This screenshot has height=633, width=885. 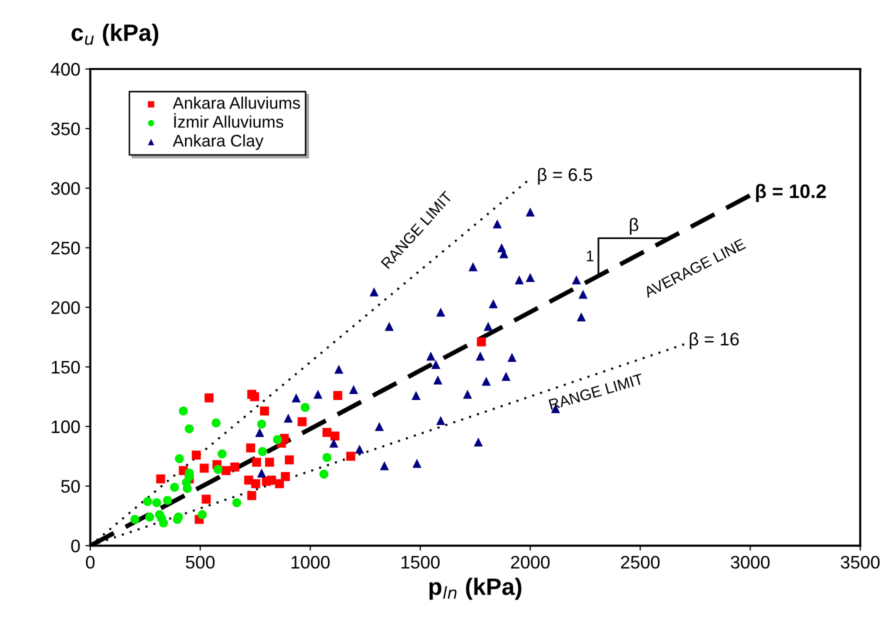 I want to click on annotation: β = 10.2, so click(x=791, y=193).